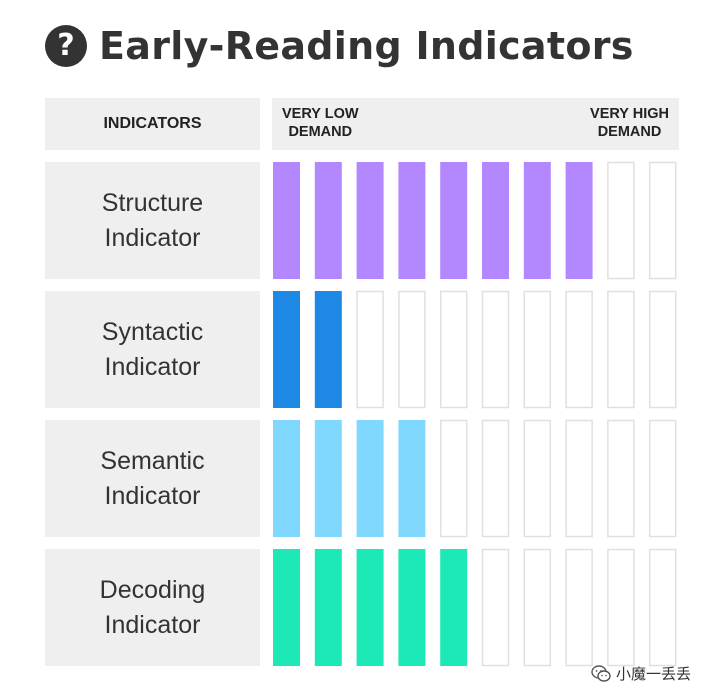 This screenshot has width=713, height=700. I want to click on bar-segment-syntactic-1-filled, so click(286, 349).